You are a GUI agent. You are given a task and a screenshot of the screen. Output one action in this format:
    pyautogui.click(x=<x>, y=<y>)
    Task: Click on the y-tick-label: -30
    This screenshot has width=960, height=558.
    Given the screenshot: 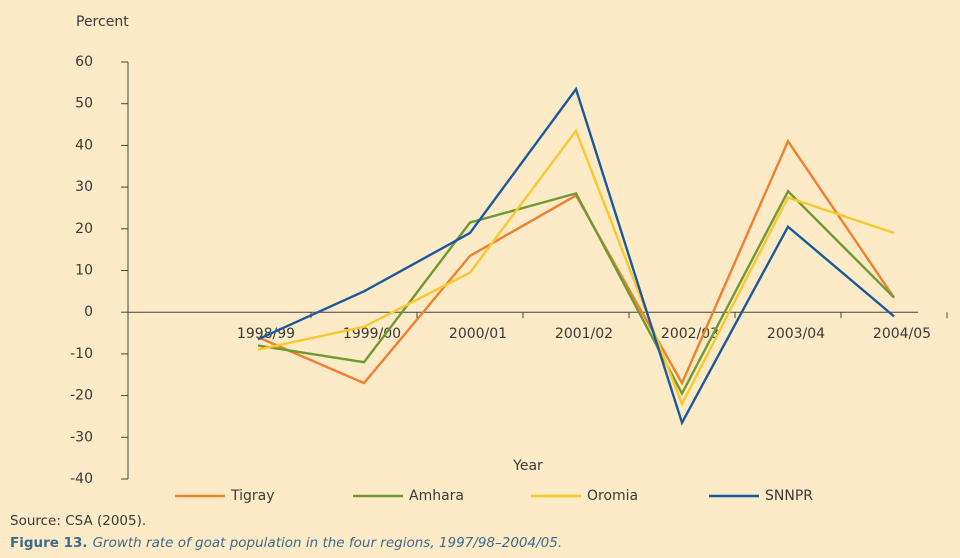 What is the action you would take?
    pyautogui.click(x=81, y=437)
    